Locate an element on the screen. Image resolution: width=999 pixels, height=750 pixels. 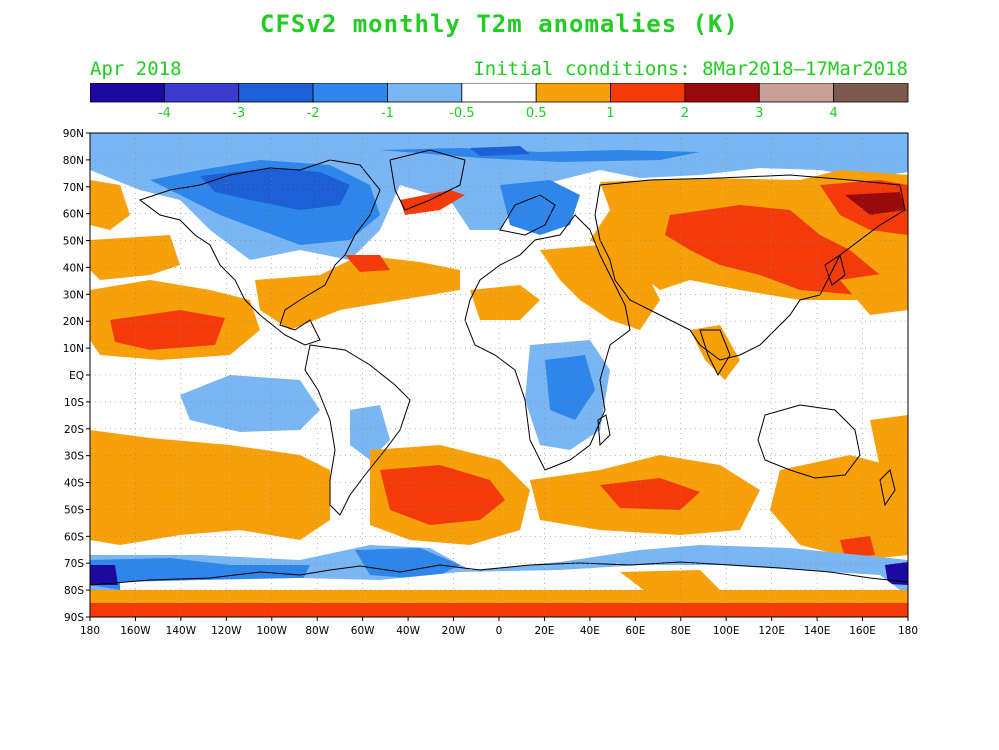
lon-label: 100W is located at coordinates (272, 631).